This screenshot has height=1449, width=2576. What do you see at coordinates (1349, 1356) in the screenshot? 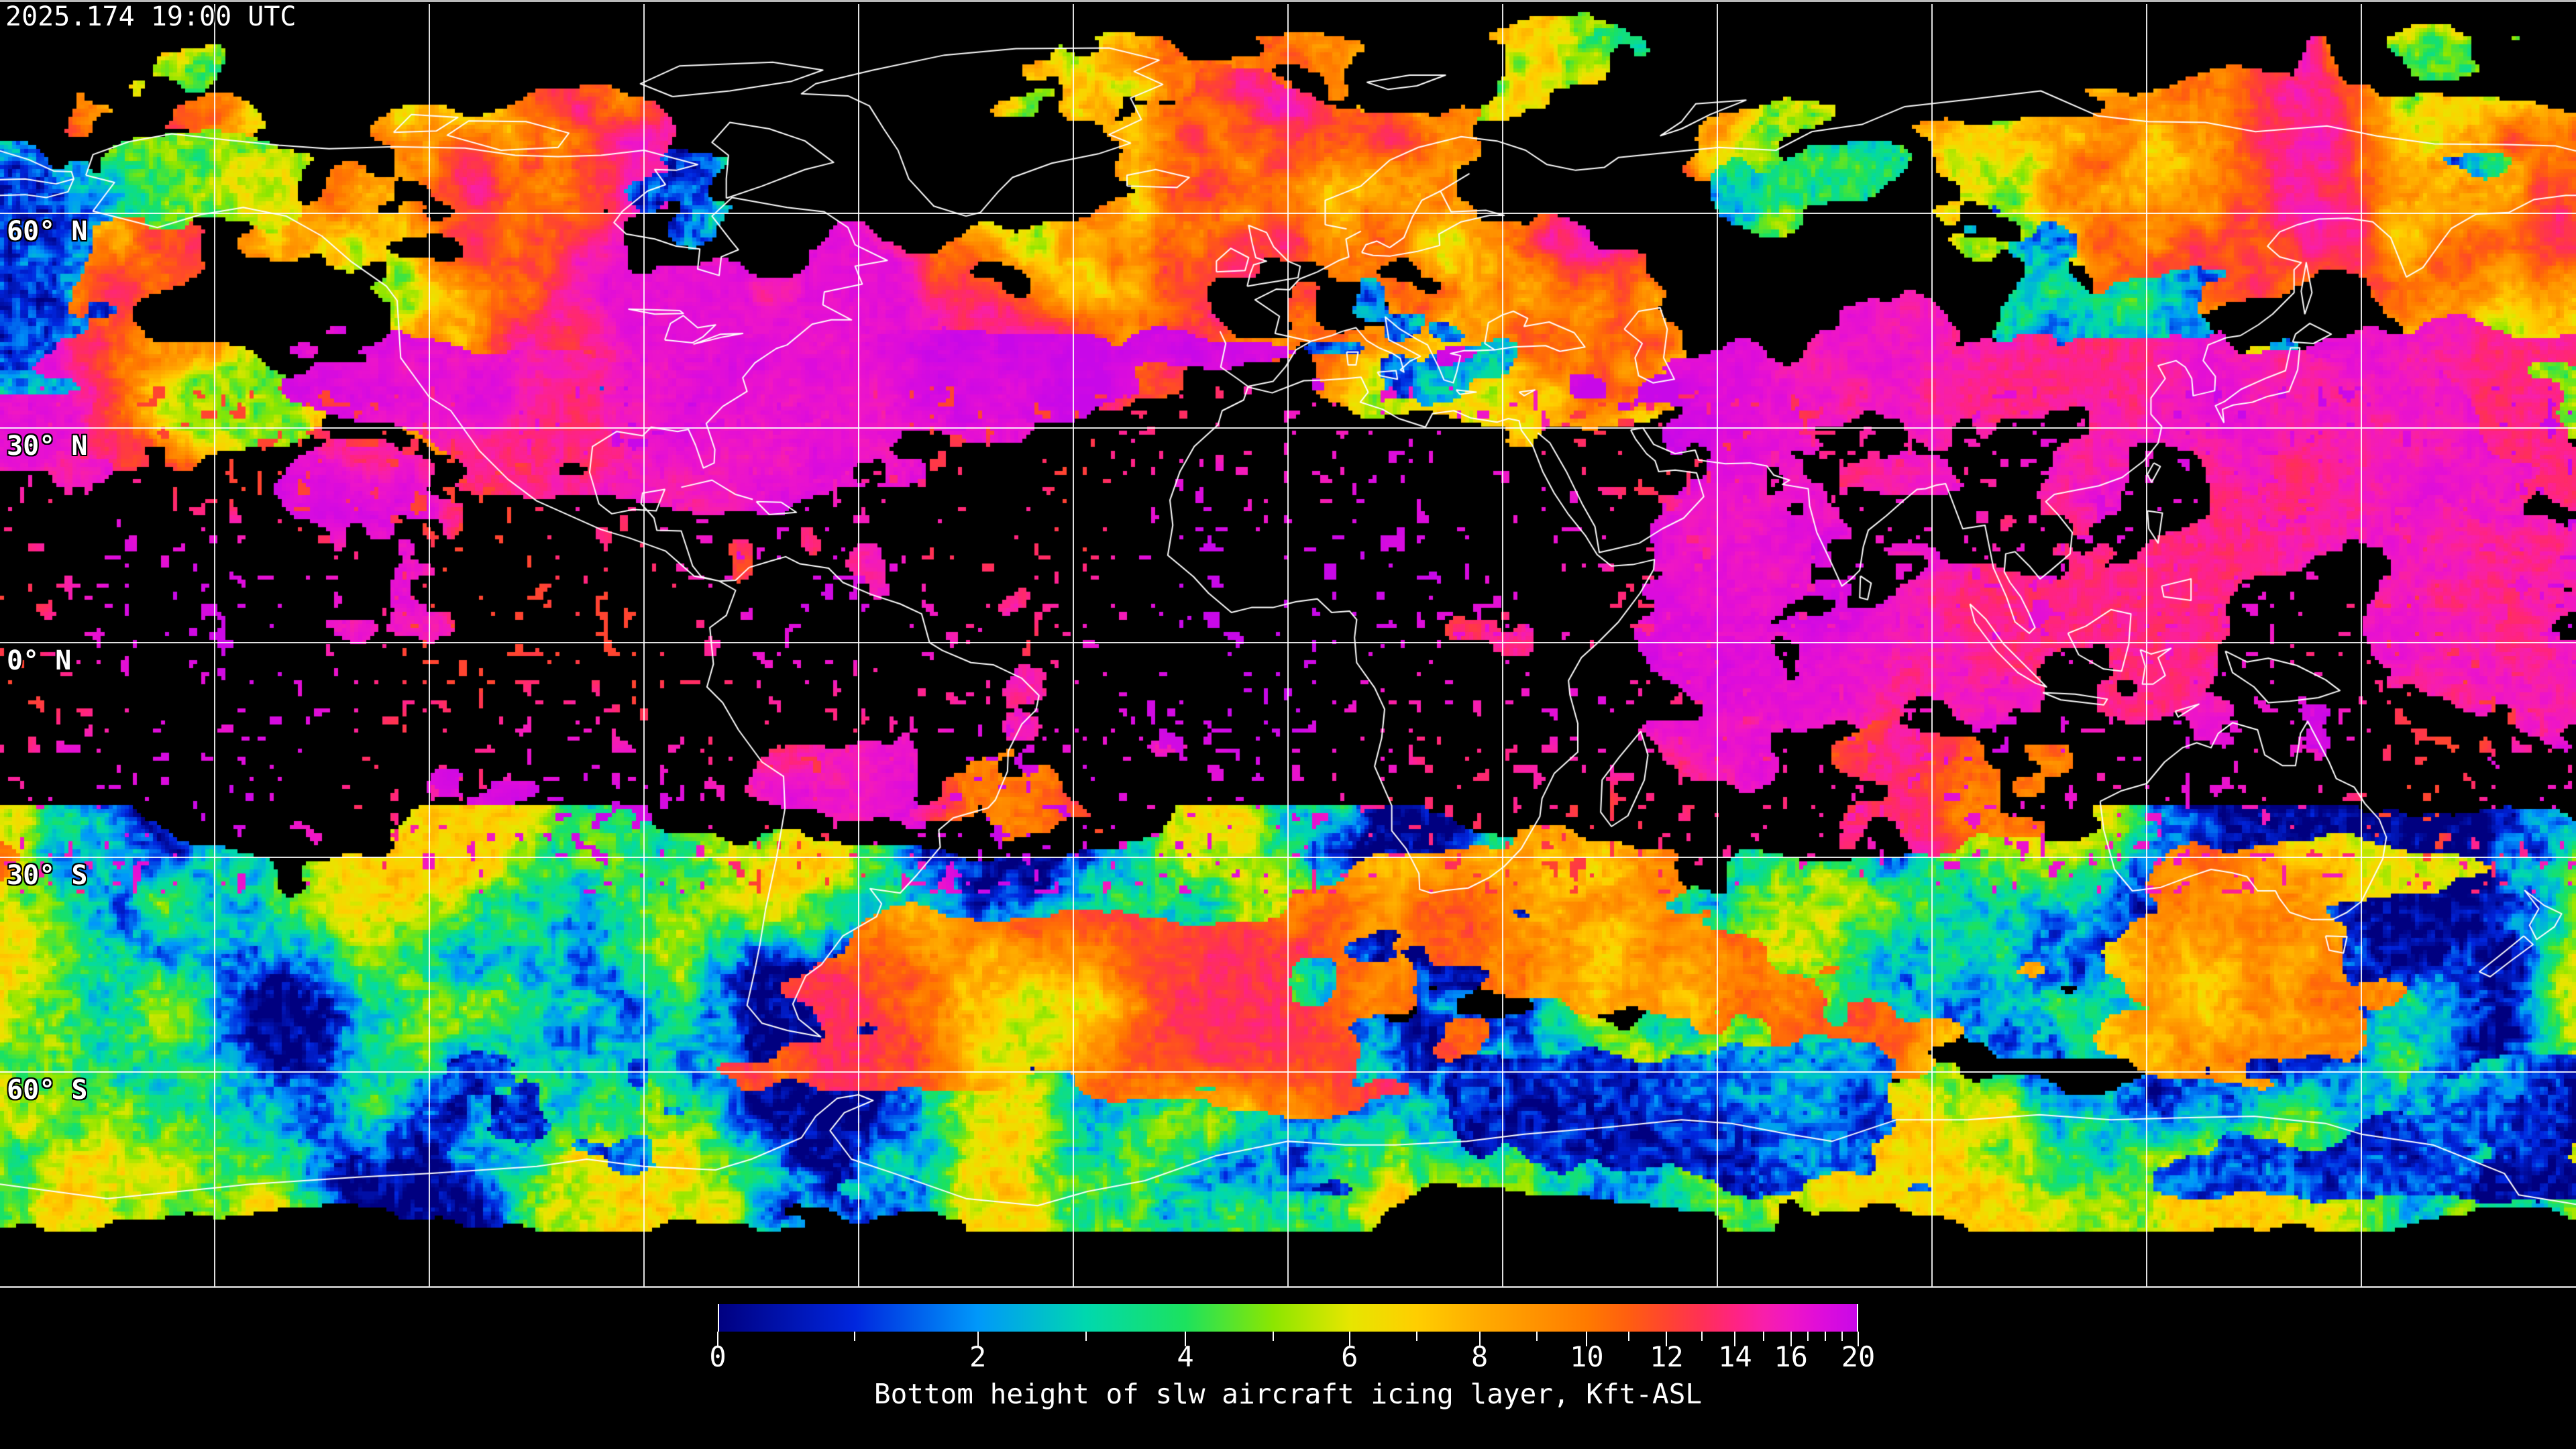
I see `colorbar-tick-label: 6` at bounding box center [1349, 1356].